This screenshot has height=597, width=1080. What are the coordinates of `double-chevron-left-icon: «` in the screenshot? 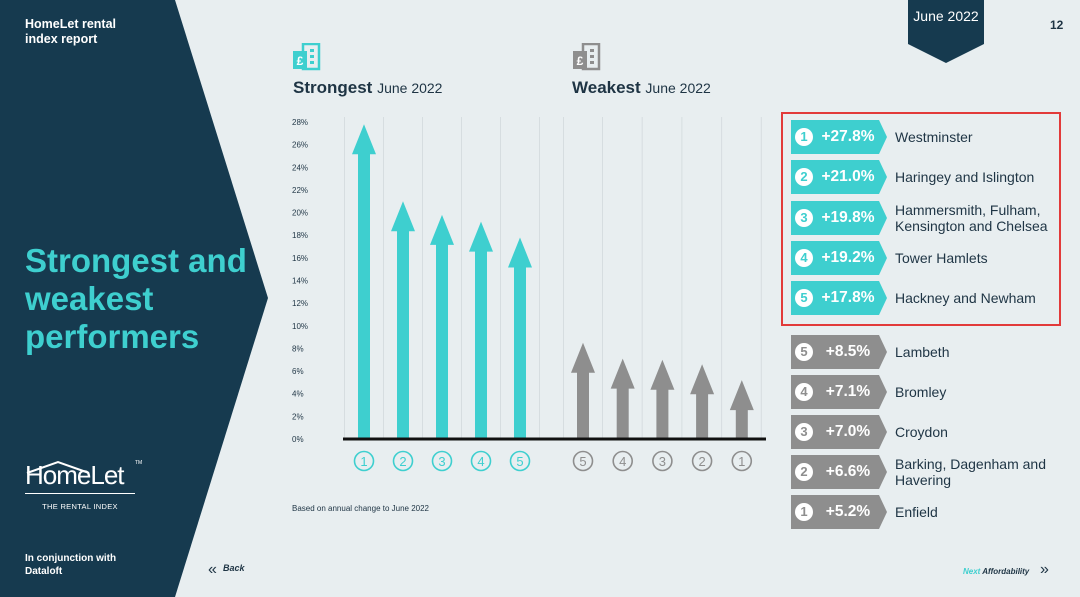 It's located at (212, 569).